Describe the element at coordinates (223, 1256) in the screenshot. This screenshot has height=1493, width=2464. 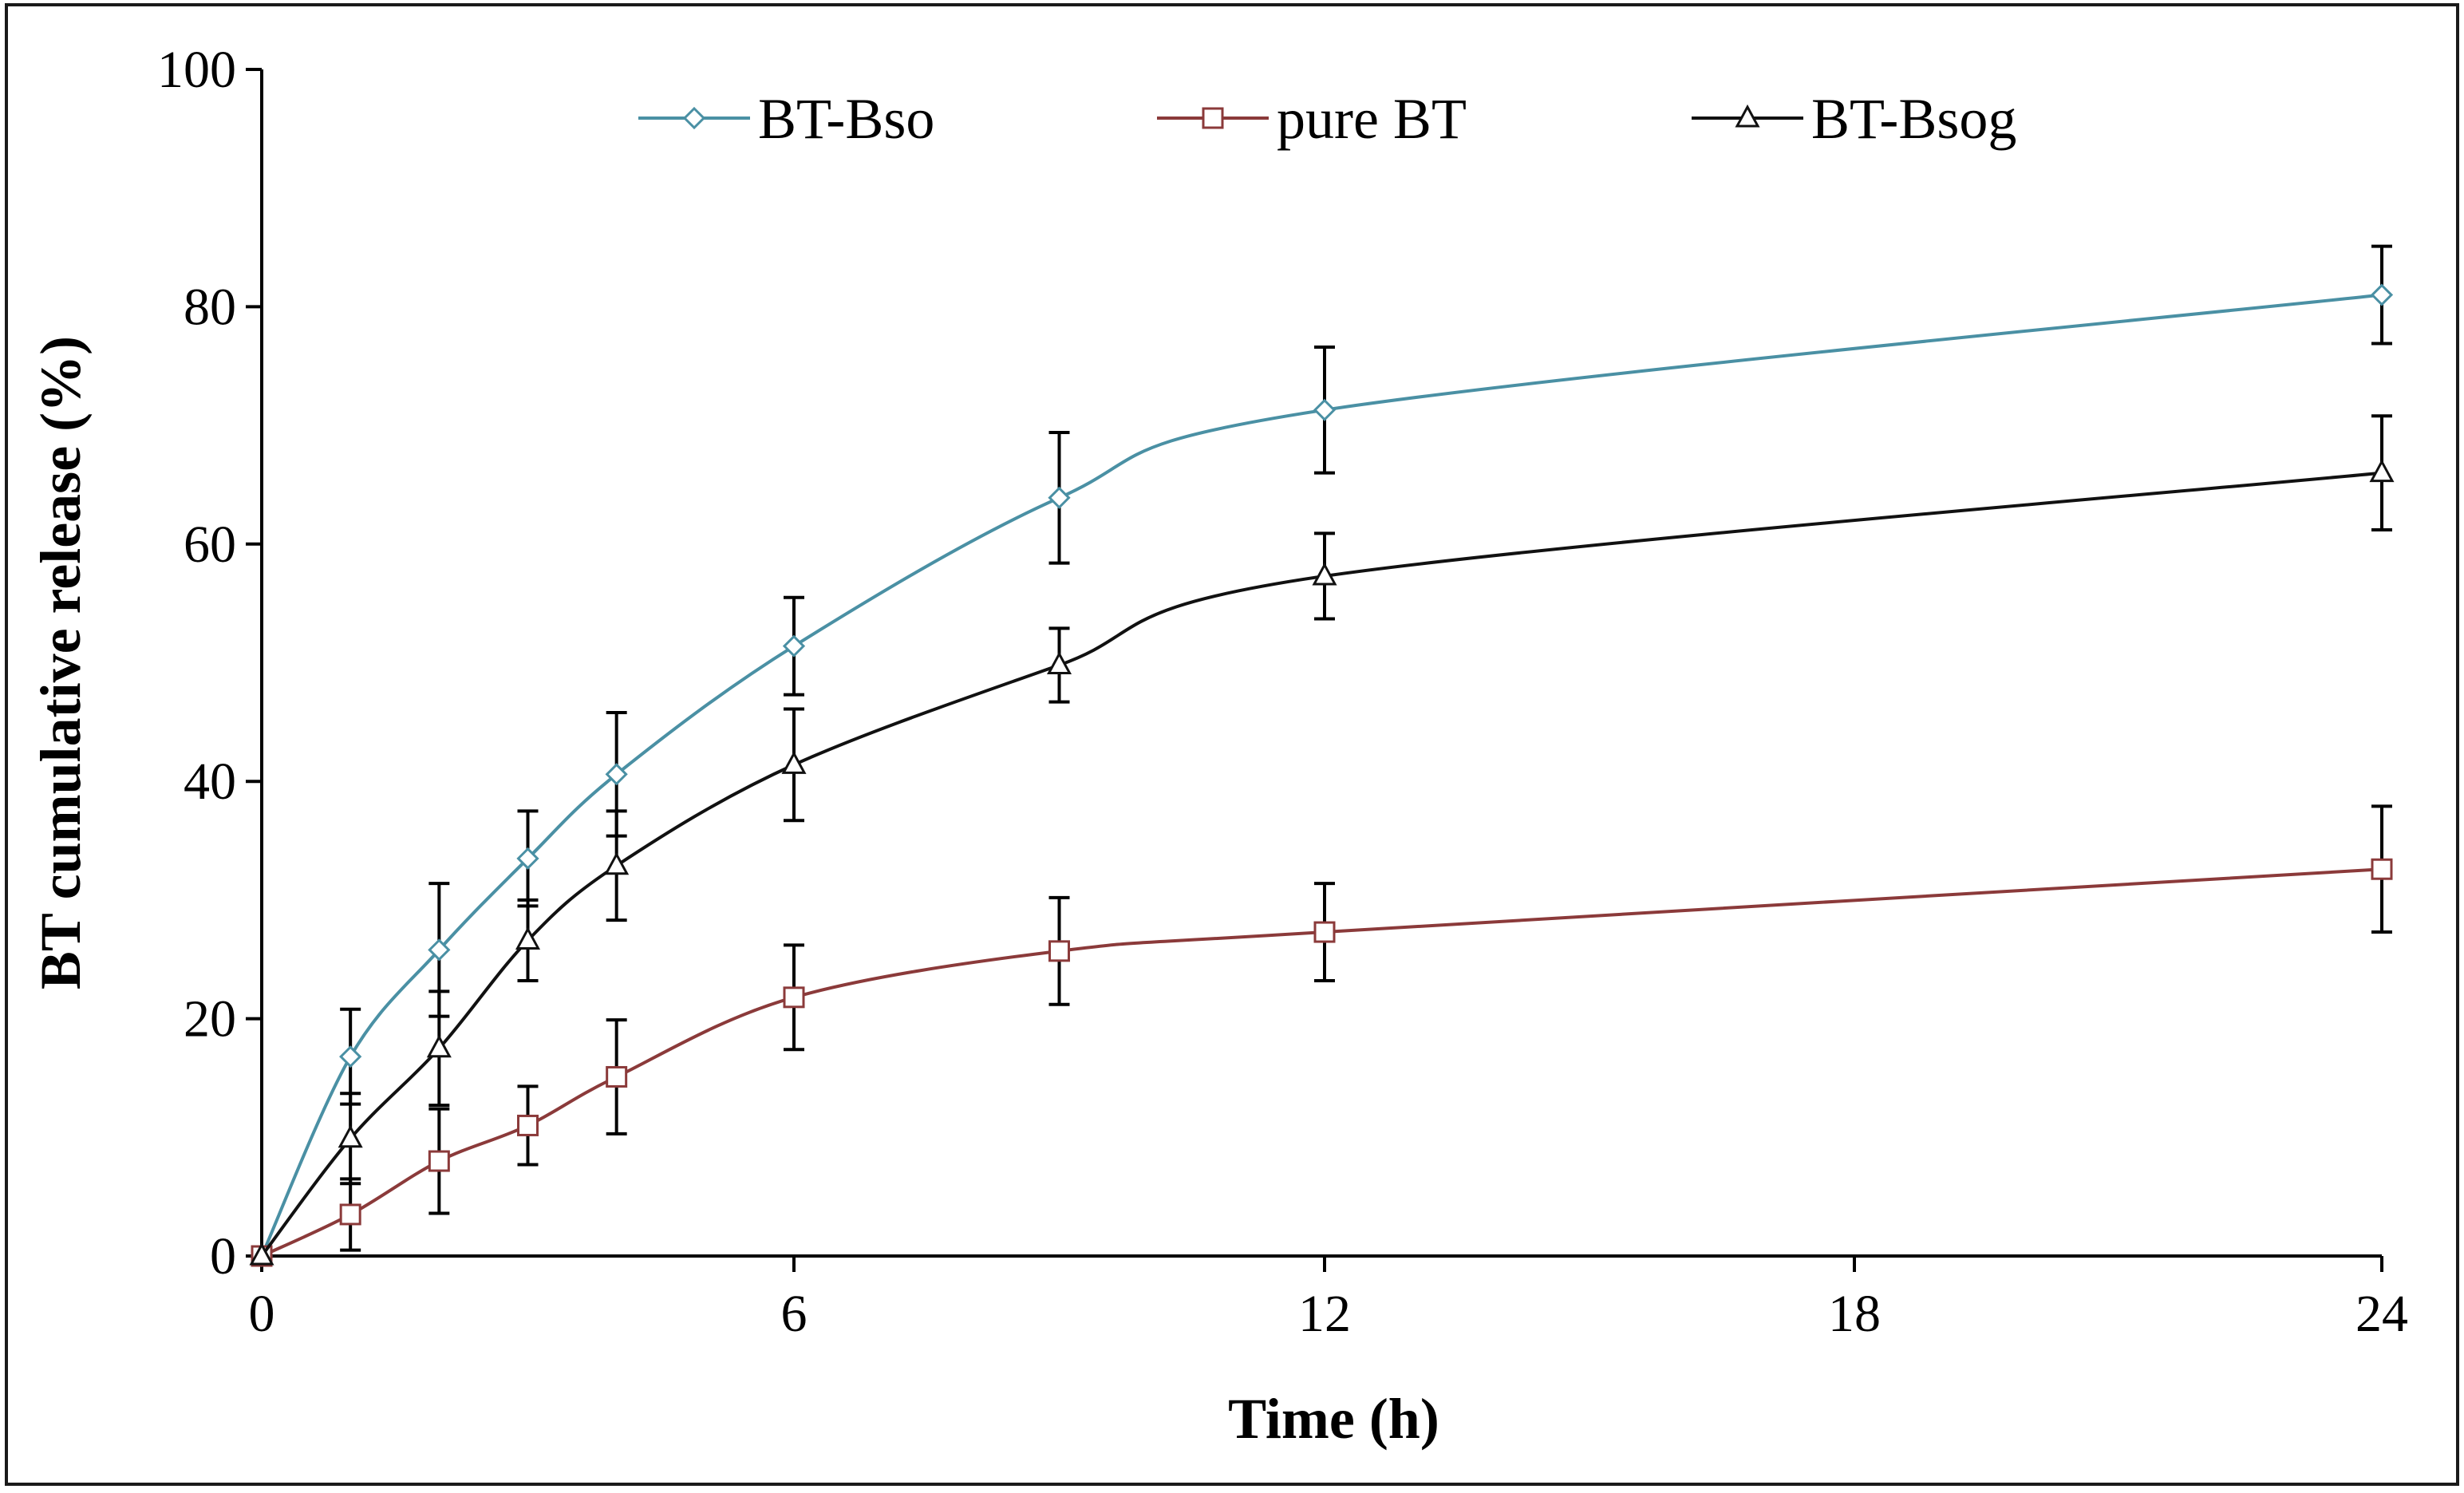
I see `y-tick-label: 0` at that location.